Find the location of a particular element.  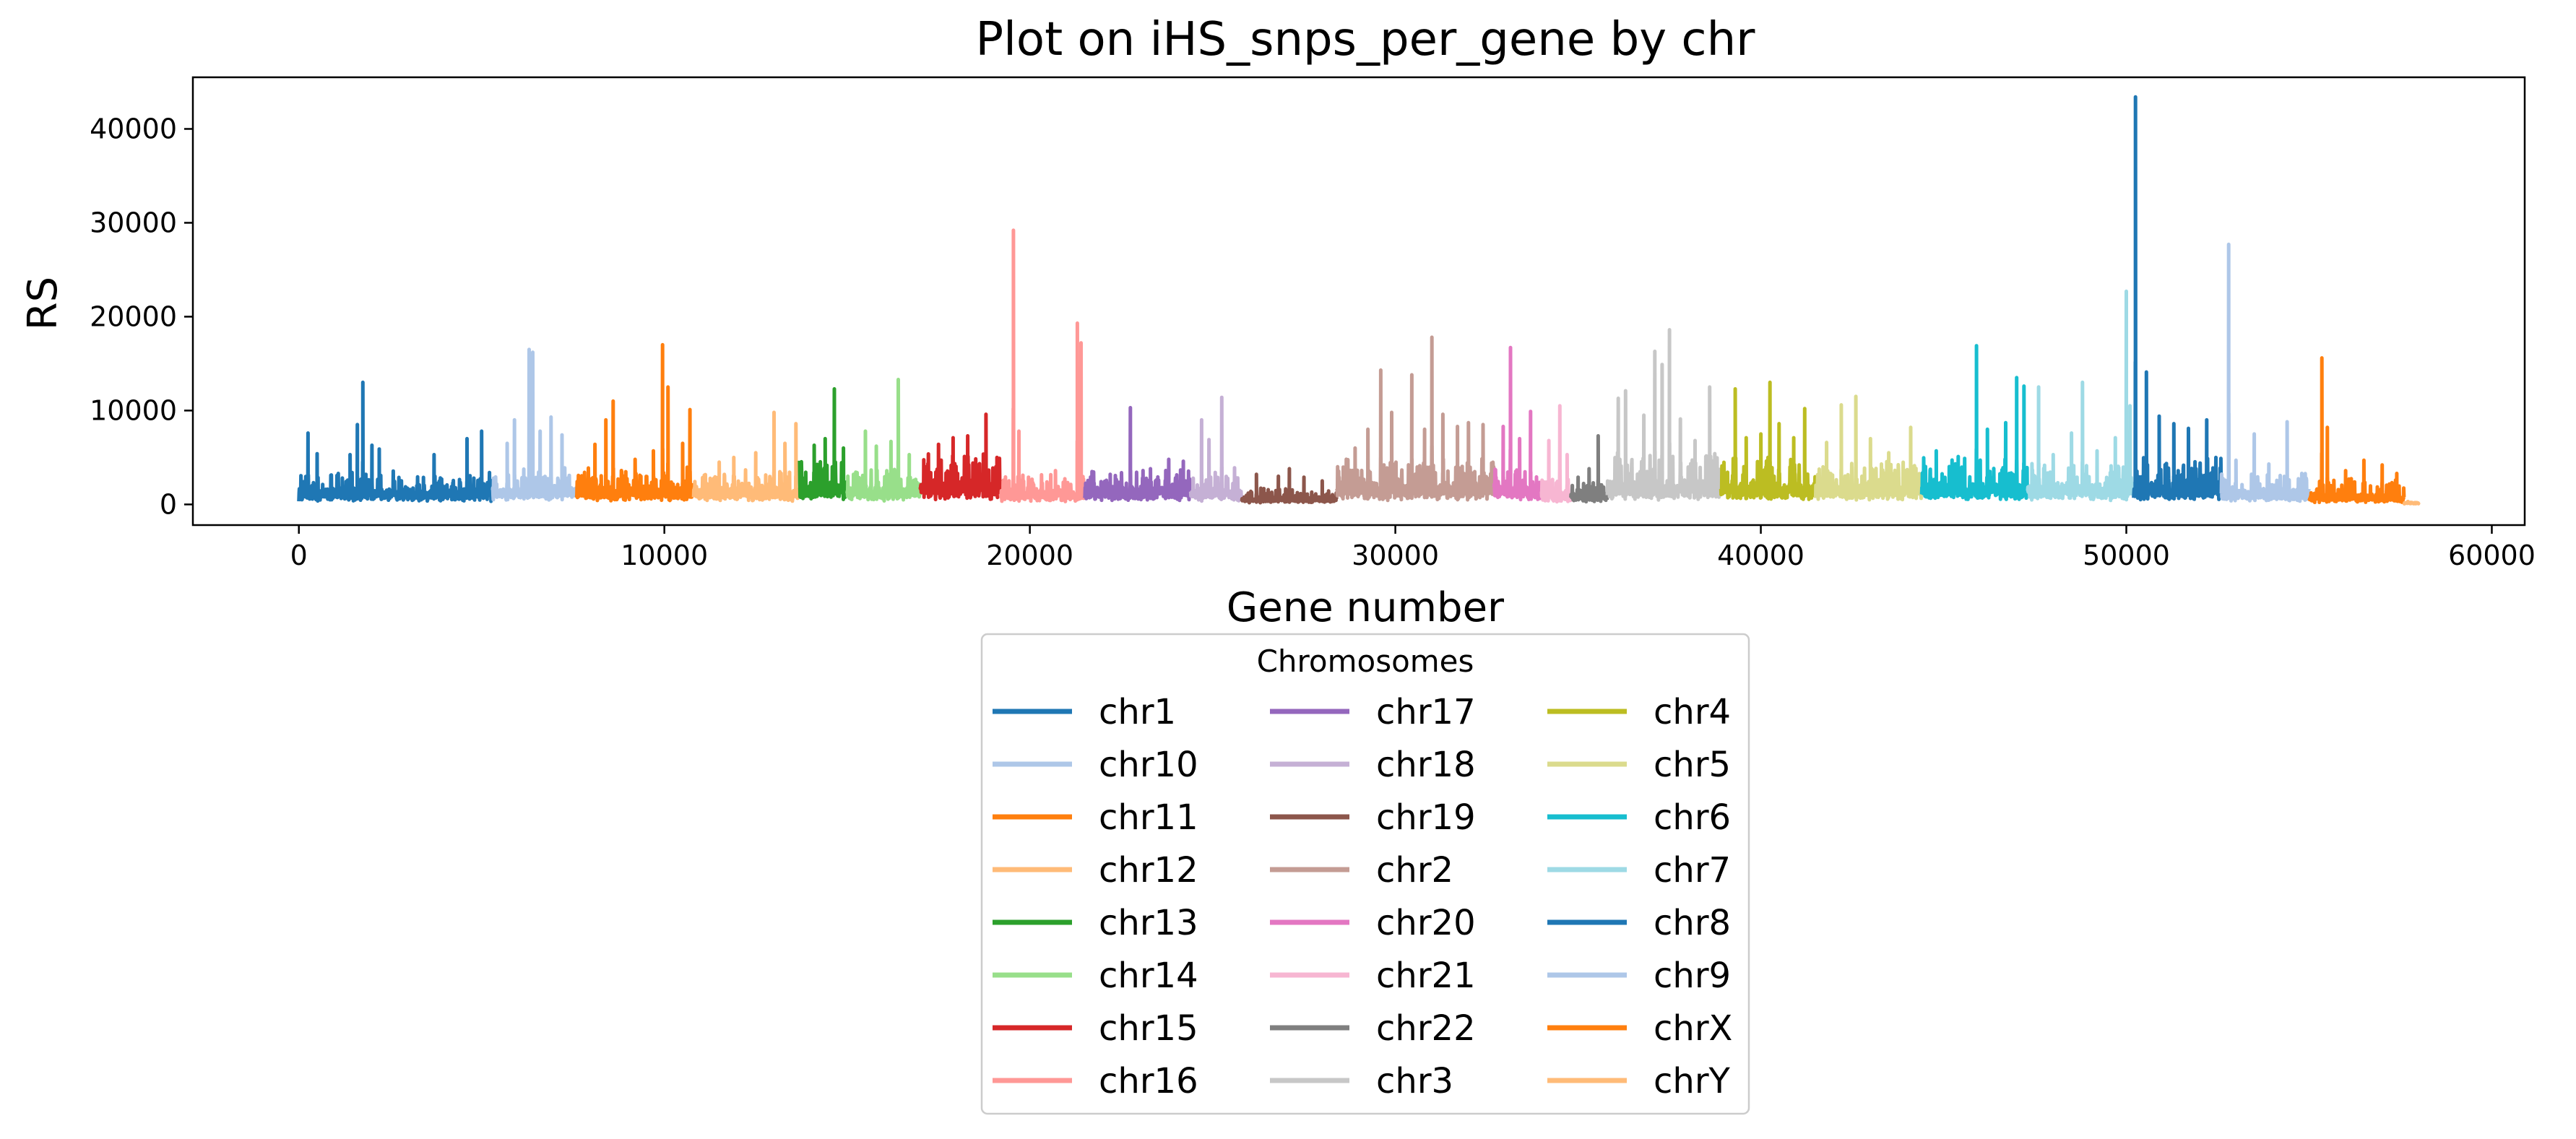

legend-label-chr18: chr18 is located at coordinates (1426, 765).